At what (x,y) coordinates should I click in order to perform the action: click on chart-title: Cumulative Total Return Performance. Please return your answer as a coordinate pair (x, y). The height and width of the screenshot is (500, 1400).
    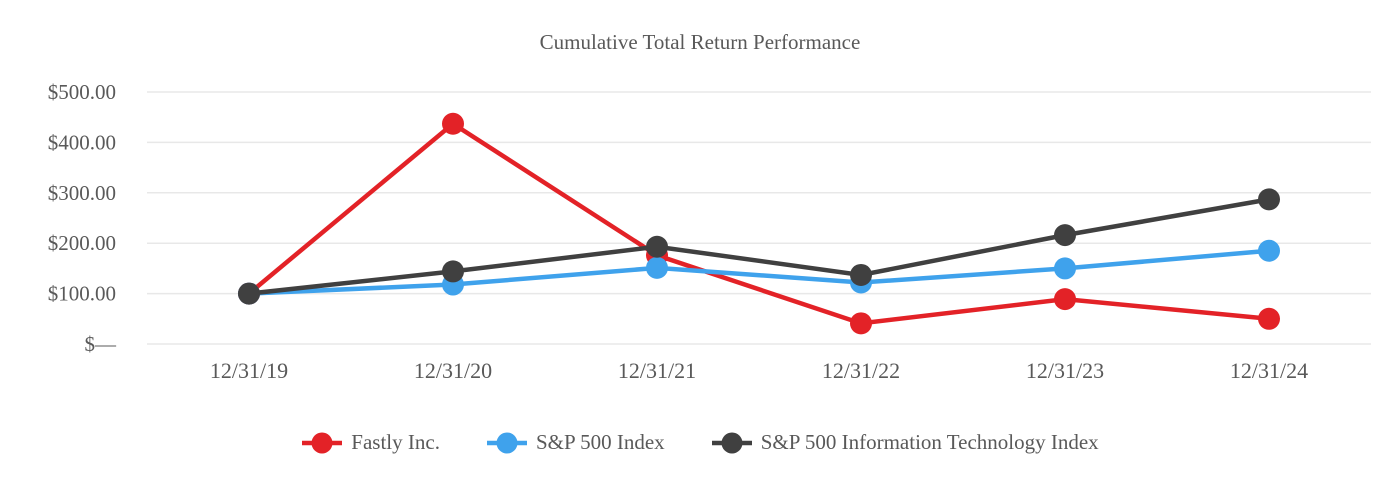
    Looking at the image, I should click on (700, 42).